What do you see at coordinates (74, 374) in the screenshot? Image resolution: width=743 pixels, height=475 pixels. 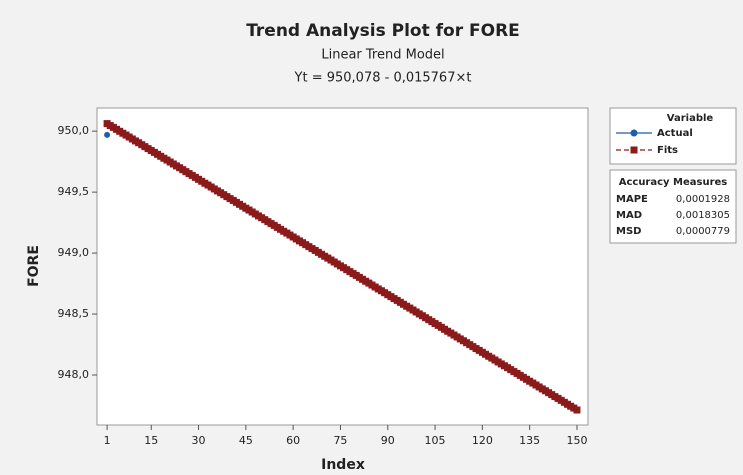 I see `y-tick-label: 948,0` at bounding box center [74, 374].